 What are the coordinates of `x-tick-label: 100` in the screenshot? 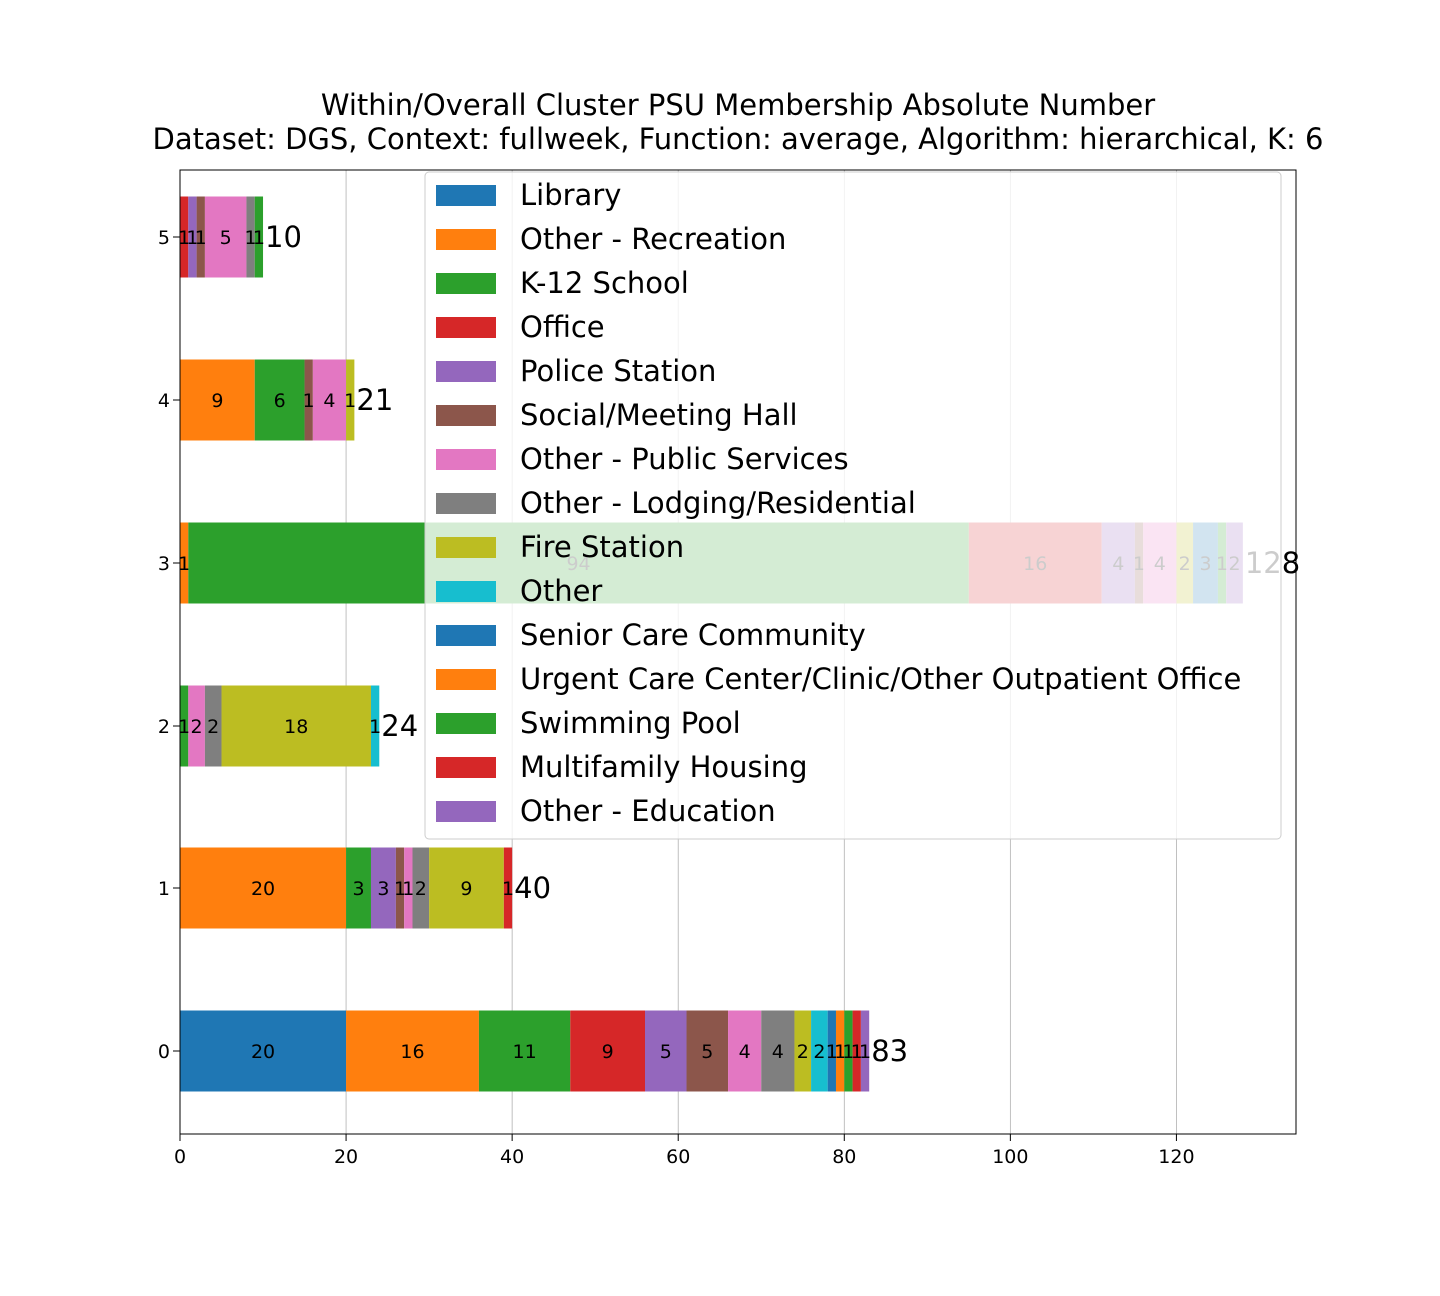 It's located at (1010, 1157).